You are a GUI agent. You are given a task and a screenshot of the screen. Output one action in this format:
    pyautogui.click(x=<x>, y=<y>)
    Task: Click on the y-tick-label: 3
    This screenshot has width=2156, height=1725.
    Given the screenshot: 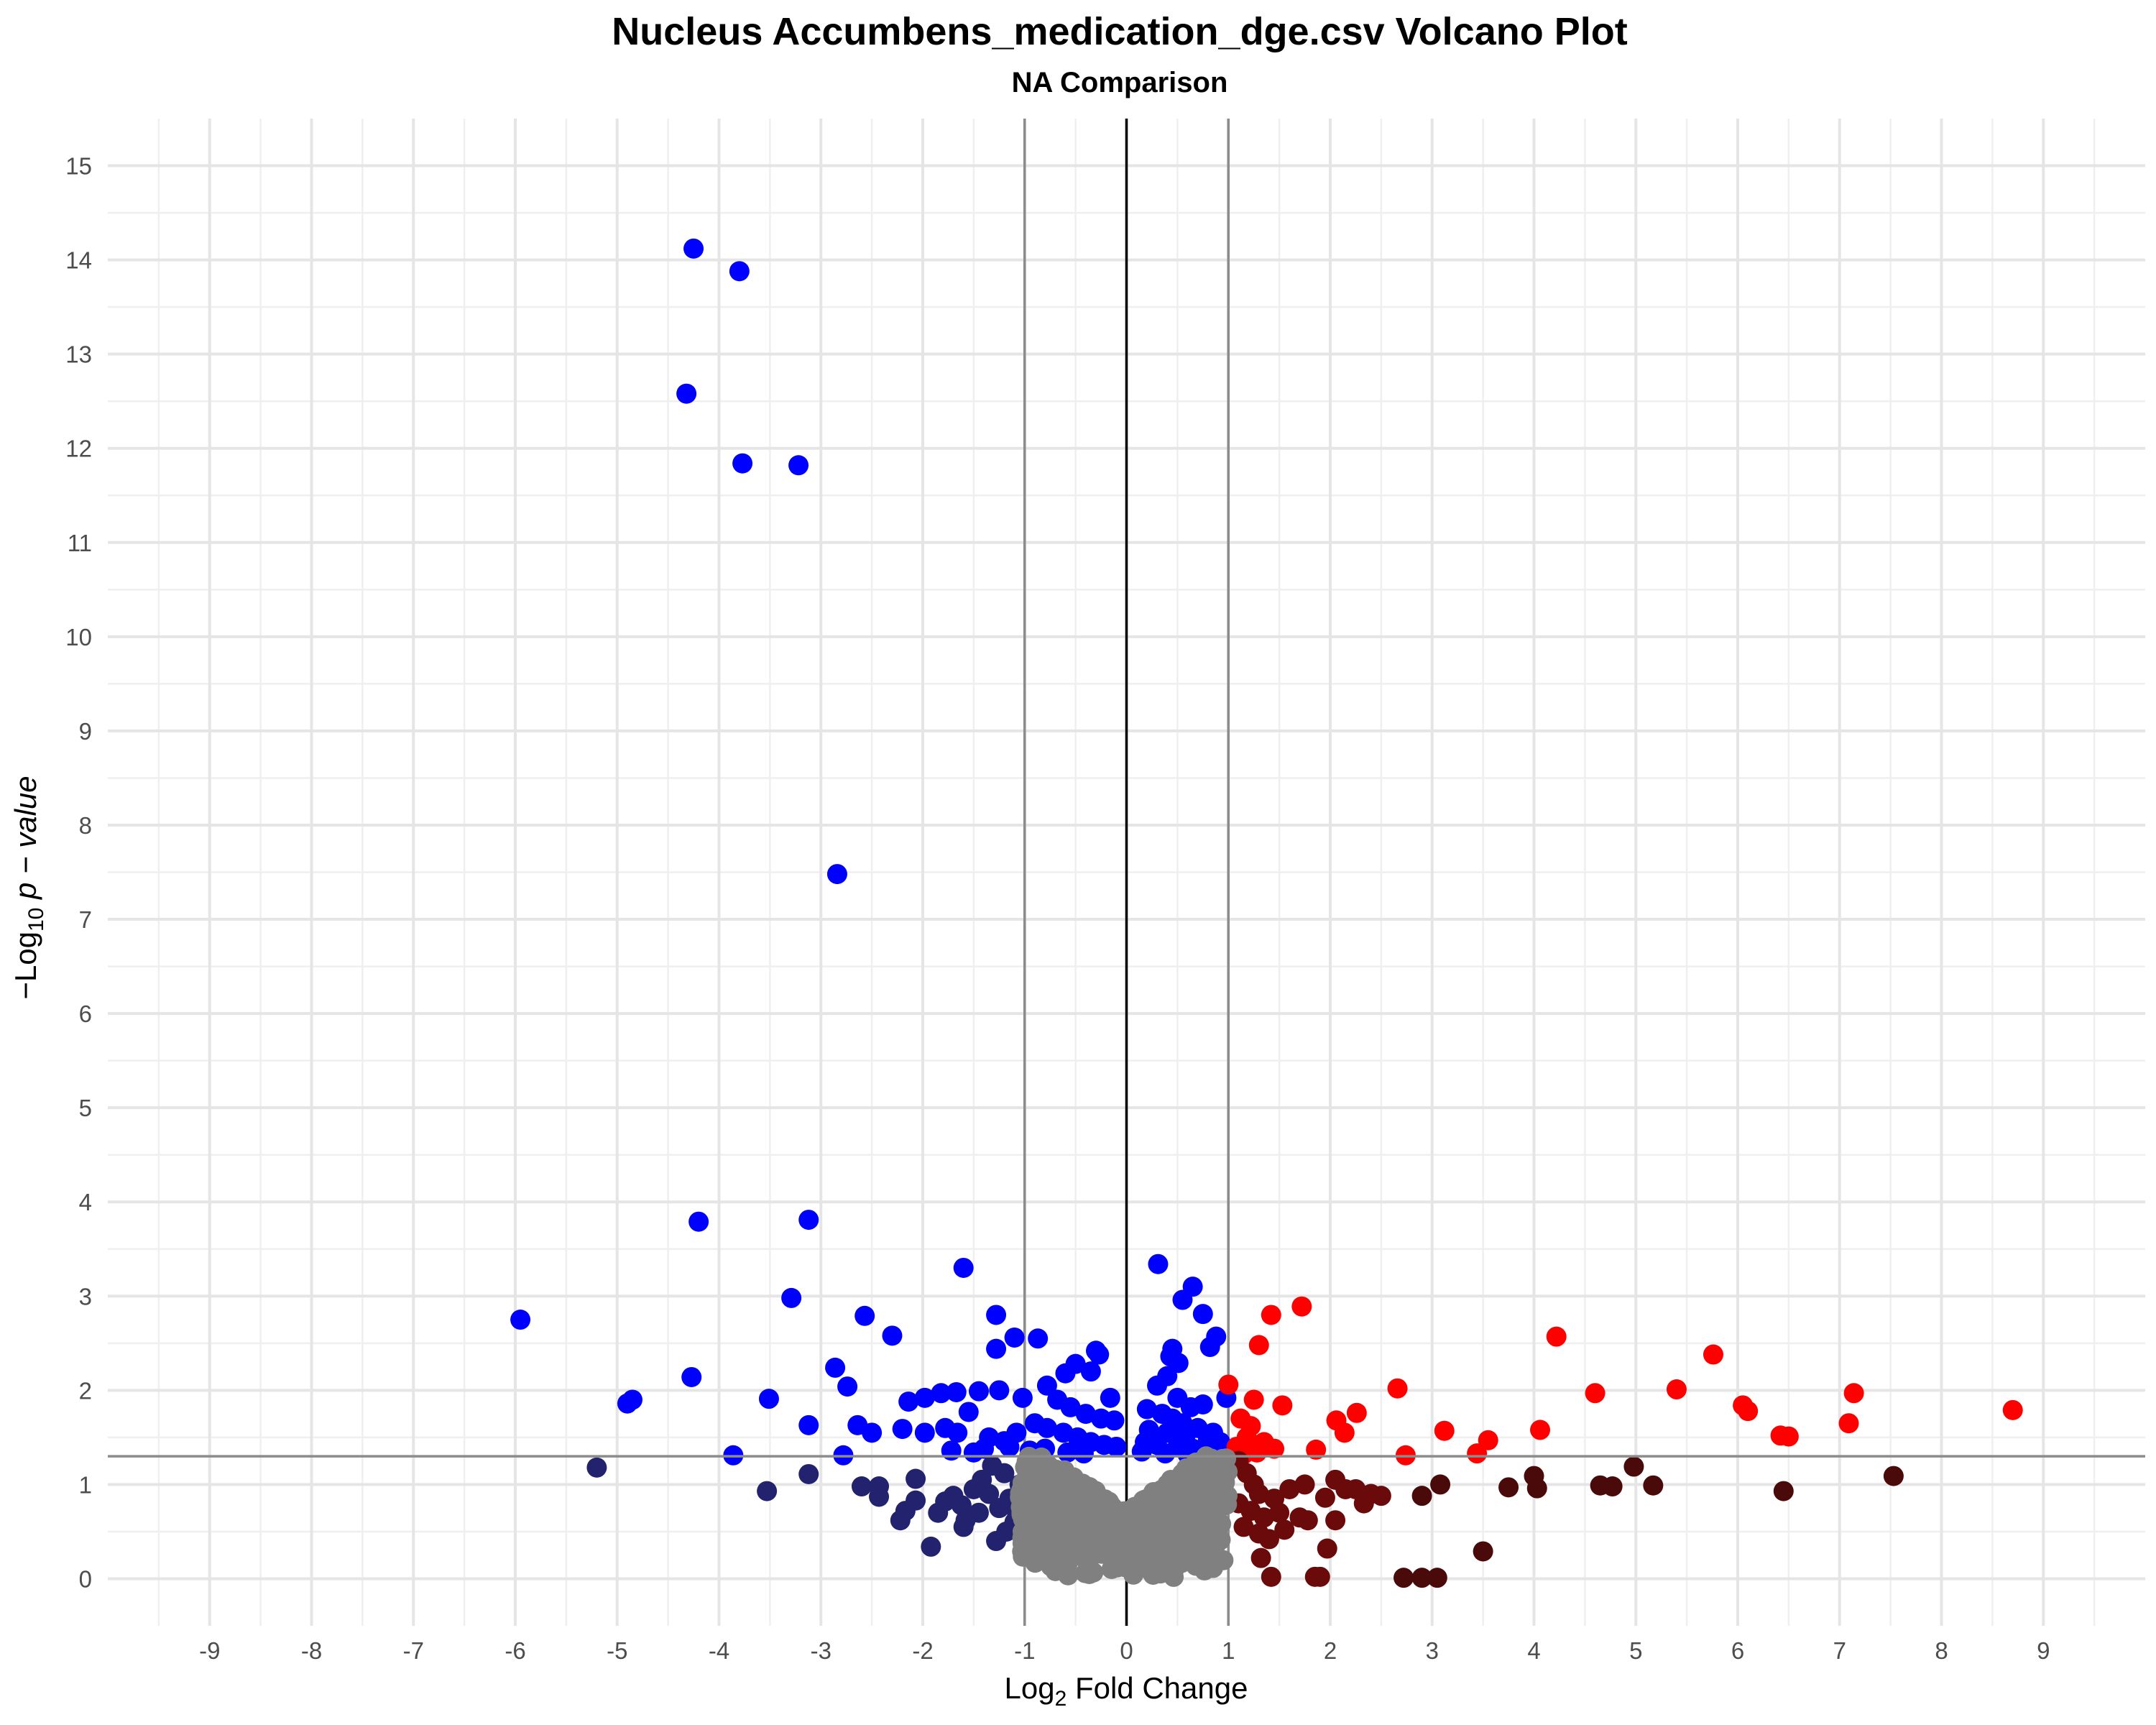 What is the action you would take?
    pyautogui.click(x=85, y=1296)
    